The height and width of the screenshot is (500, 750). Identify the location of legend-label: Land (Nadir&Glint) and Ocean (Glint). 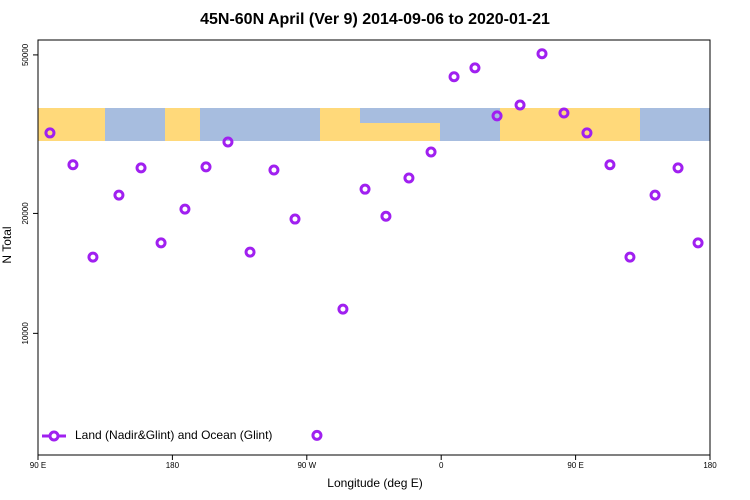
(173, 435).